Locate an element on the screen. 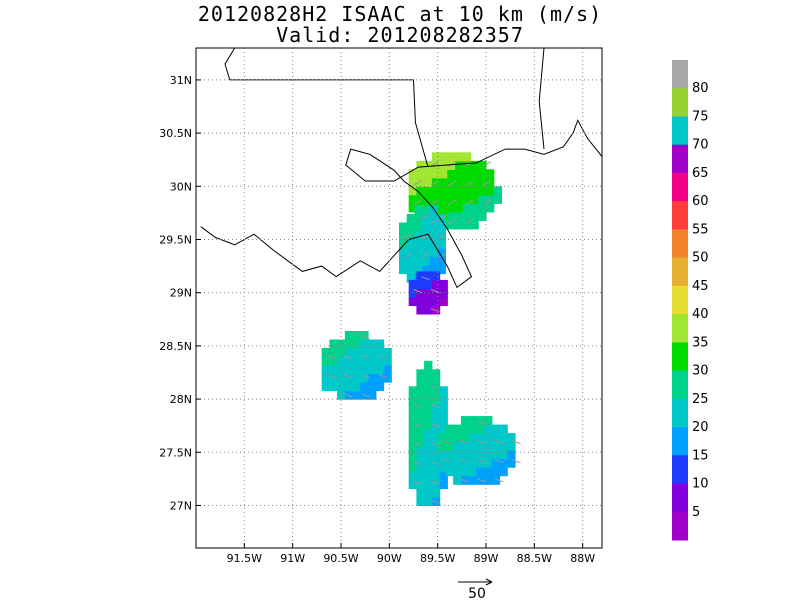 This screenshot has width=800, height=600. y-tick-label: 29N is located at coordinates (181, 293).